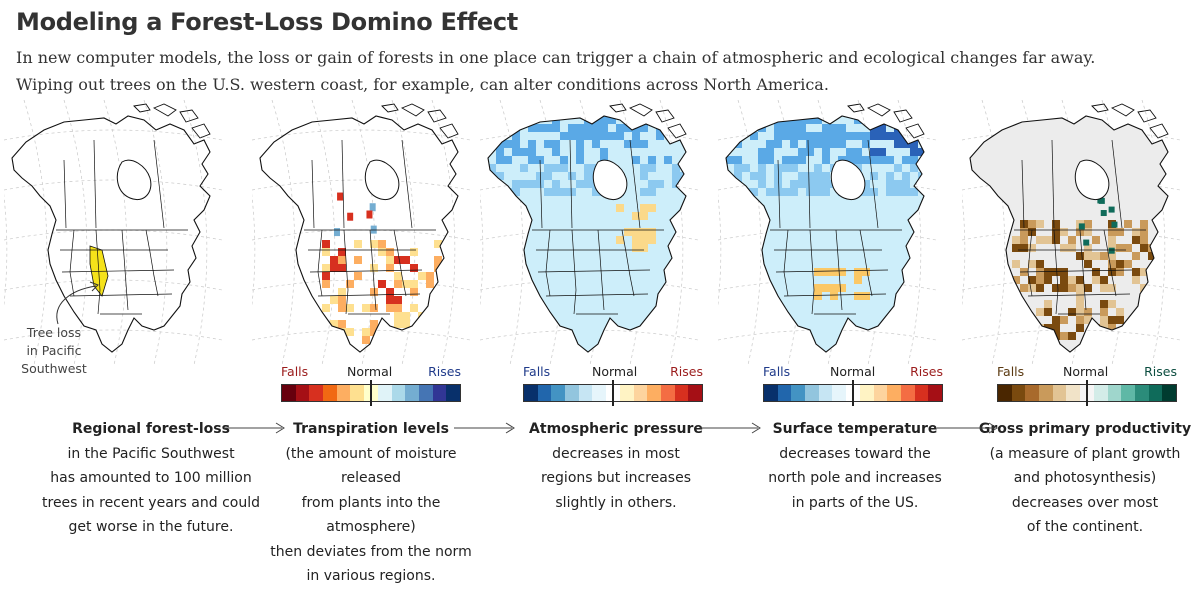 Image resolution: width=1200 pixels, height=589 pixels. I want to click on legend-falls-label: Falls, so click(1011, 371).